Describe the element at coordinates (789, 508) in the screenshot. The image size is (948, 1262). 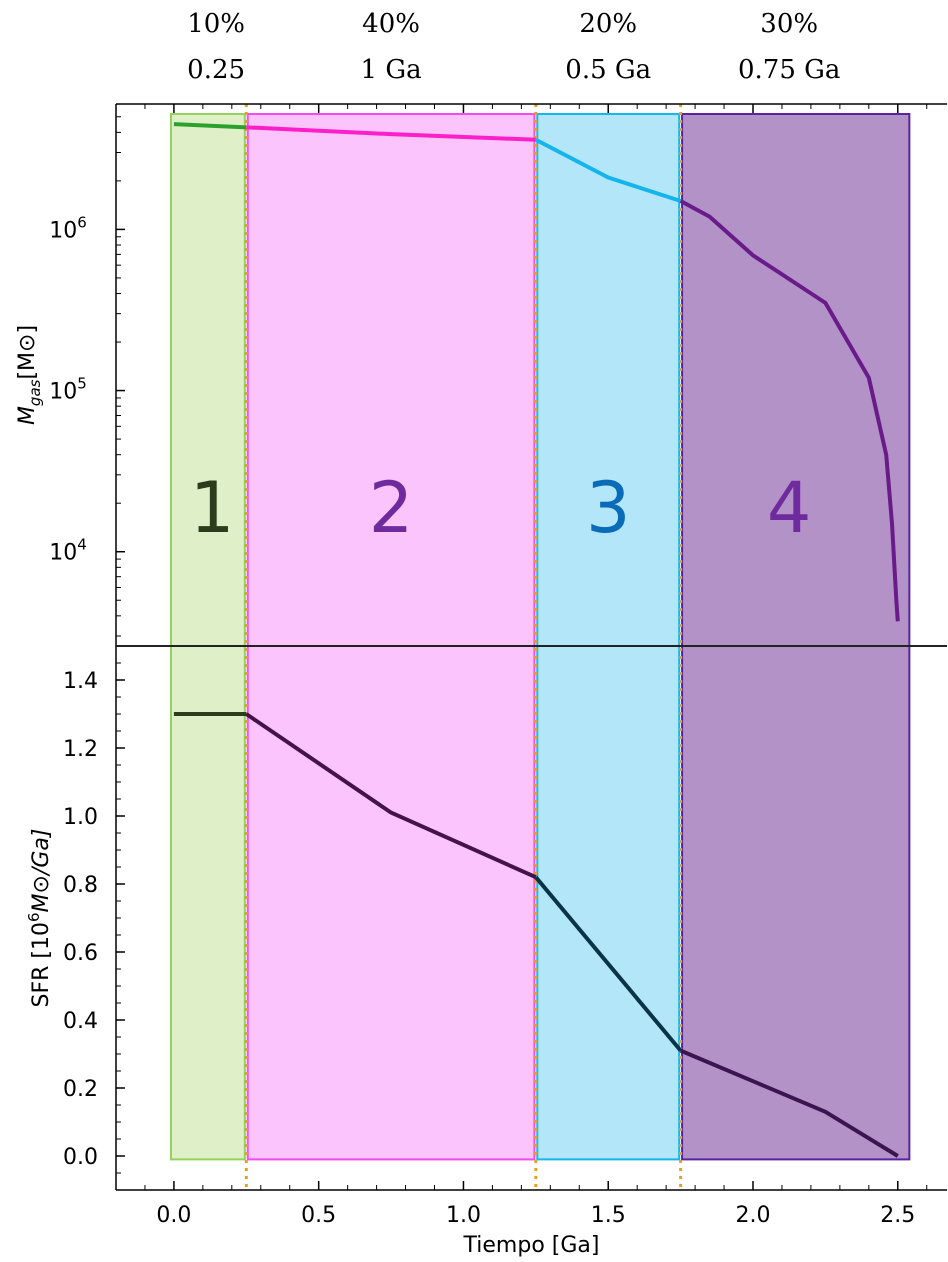
I see `phase-number-4: 4` at that location.